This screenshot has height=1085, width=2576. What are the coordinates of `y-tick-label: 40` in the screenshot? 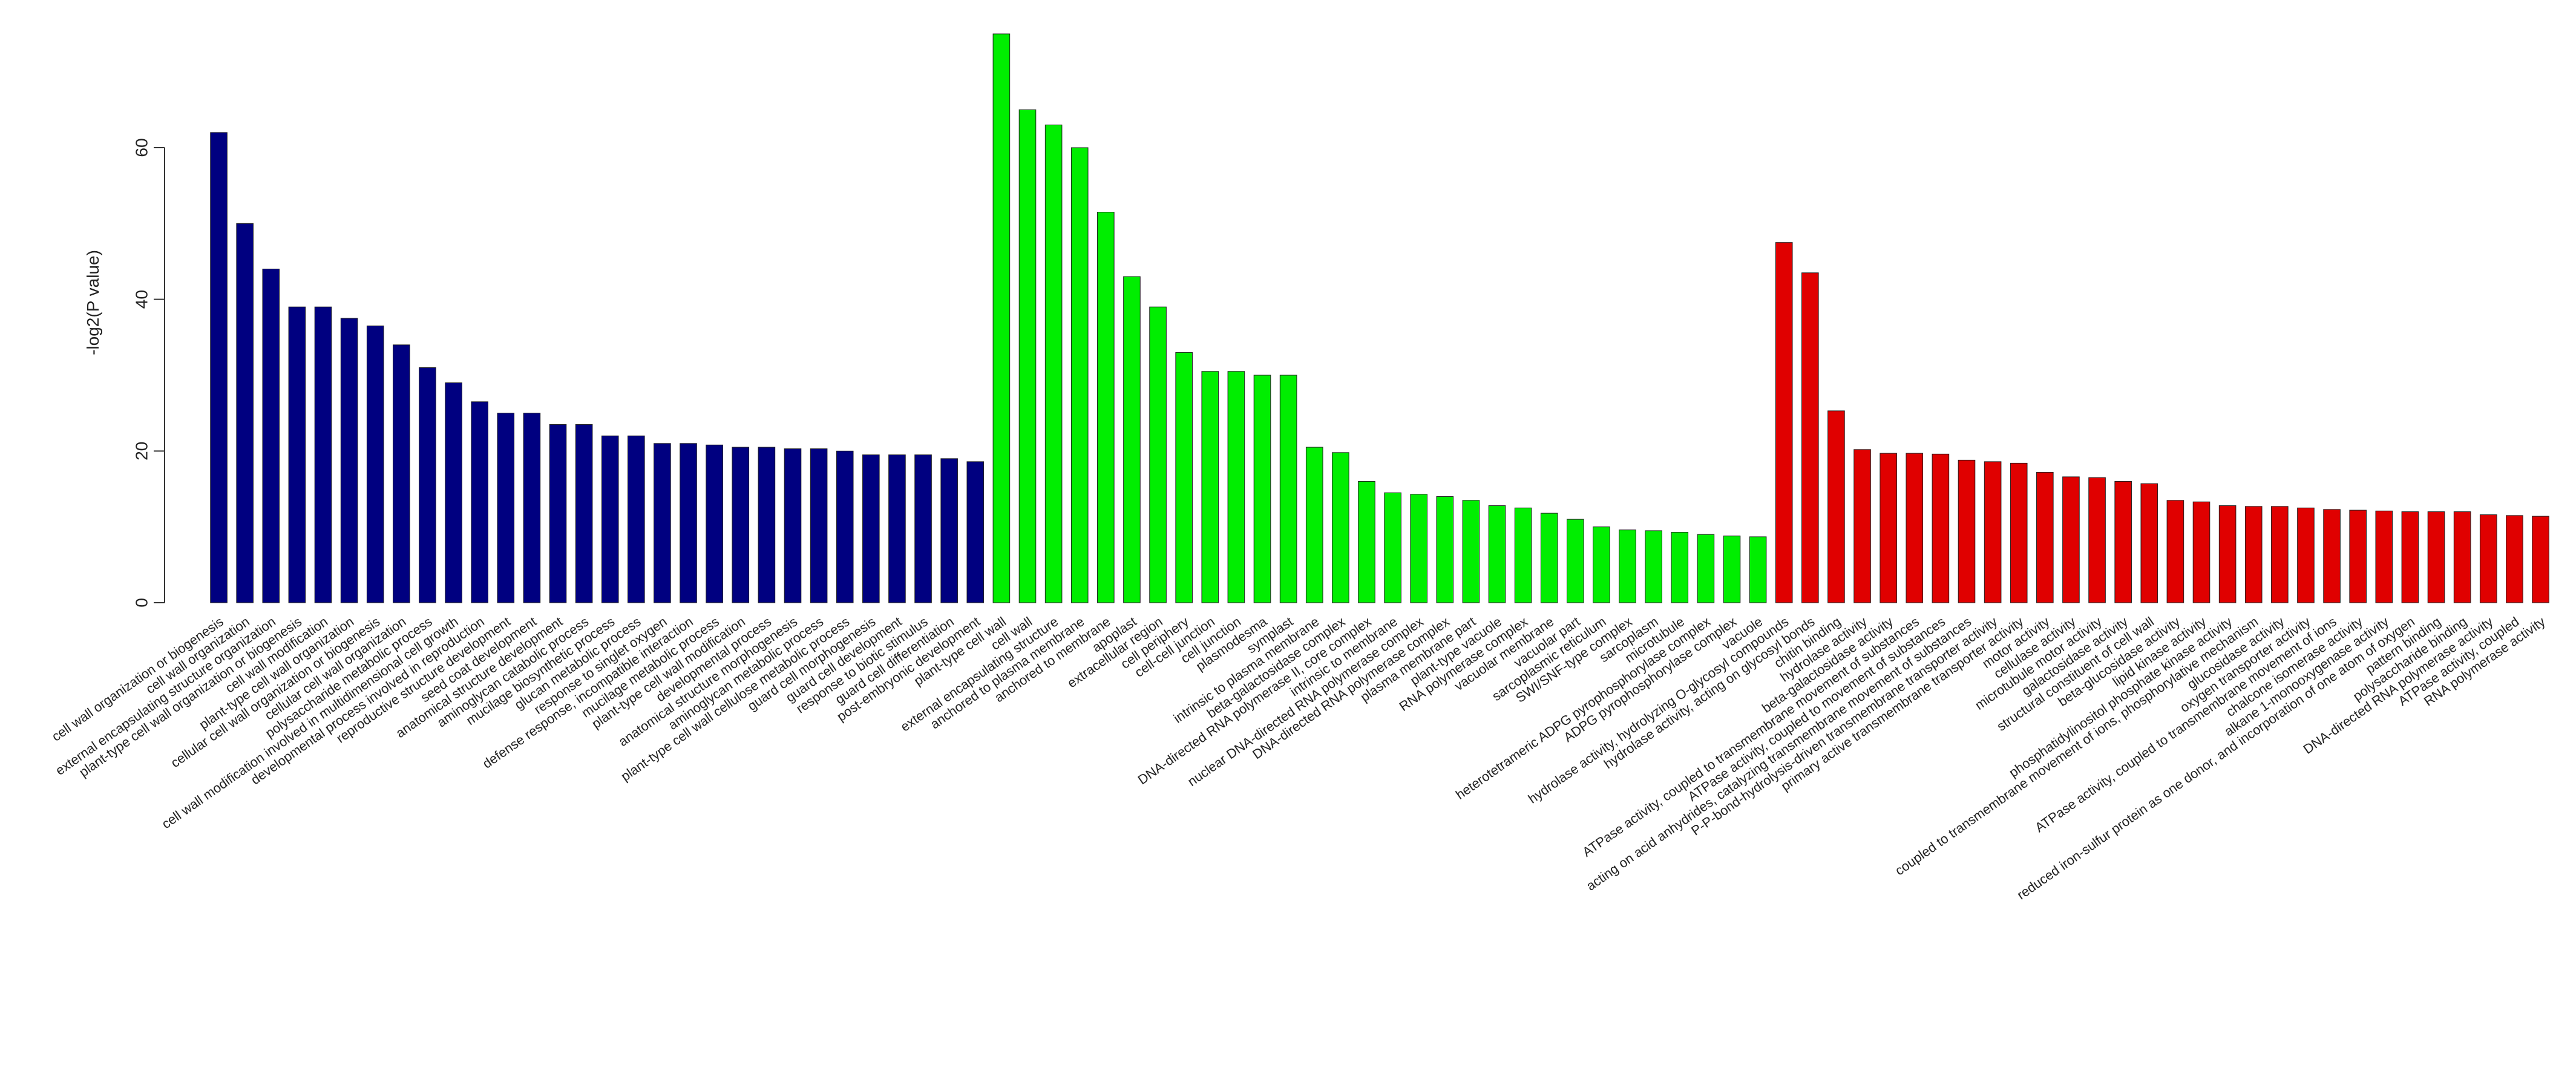 It's located at (141, 299).